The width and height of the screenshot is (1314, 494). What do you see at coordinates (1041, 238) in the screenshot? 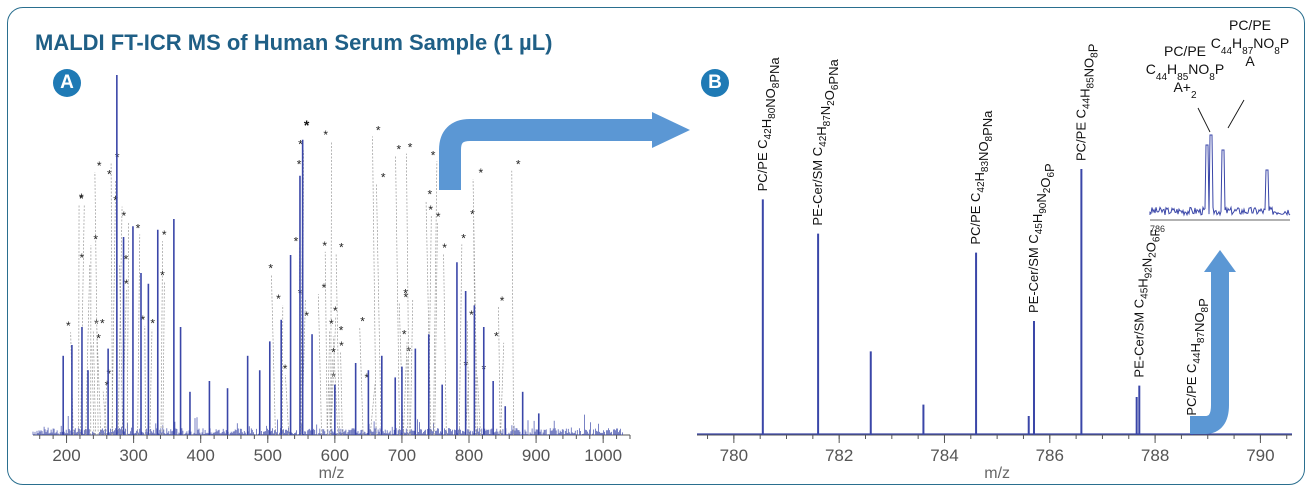
I see `peak-label-b: PE-Cer/SM C45H90N2O6P` at bounding box center [1041, 238].